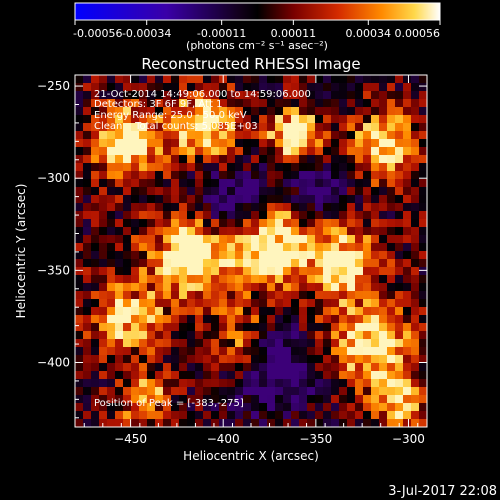 The width and height of the screenshot is (500, 500). I want to click on colorbar-tick-label: -0.00056, so click(97, 33).